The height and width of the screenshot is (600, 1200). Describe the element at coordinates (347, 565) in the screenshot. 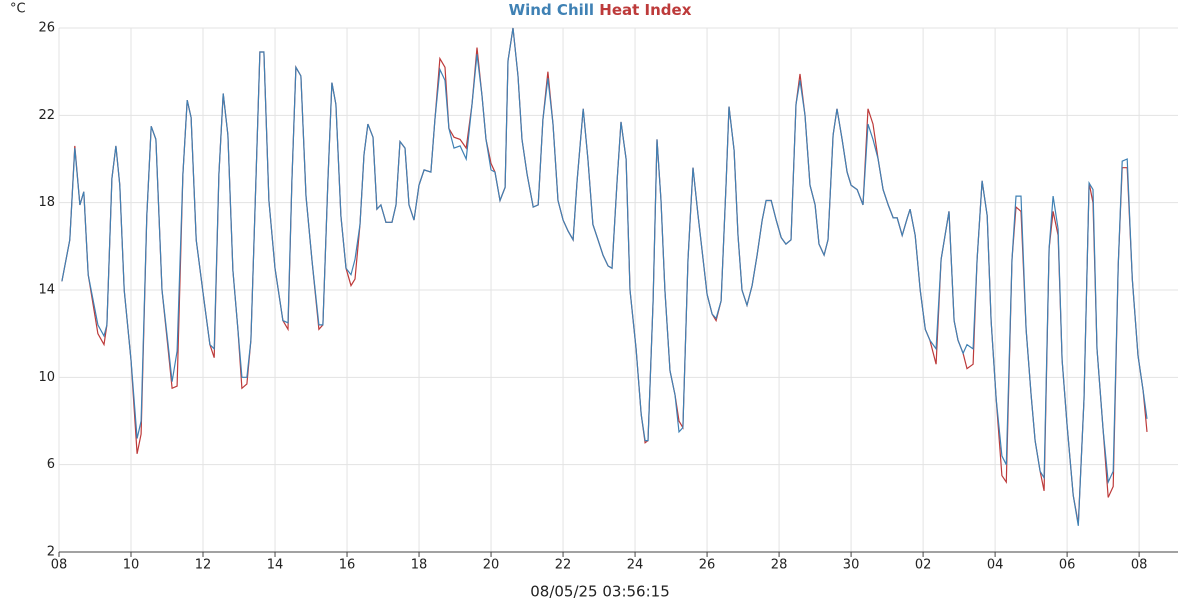

I see `x-tick-label: 16` at that location.